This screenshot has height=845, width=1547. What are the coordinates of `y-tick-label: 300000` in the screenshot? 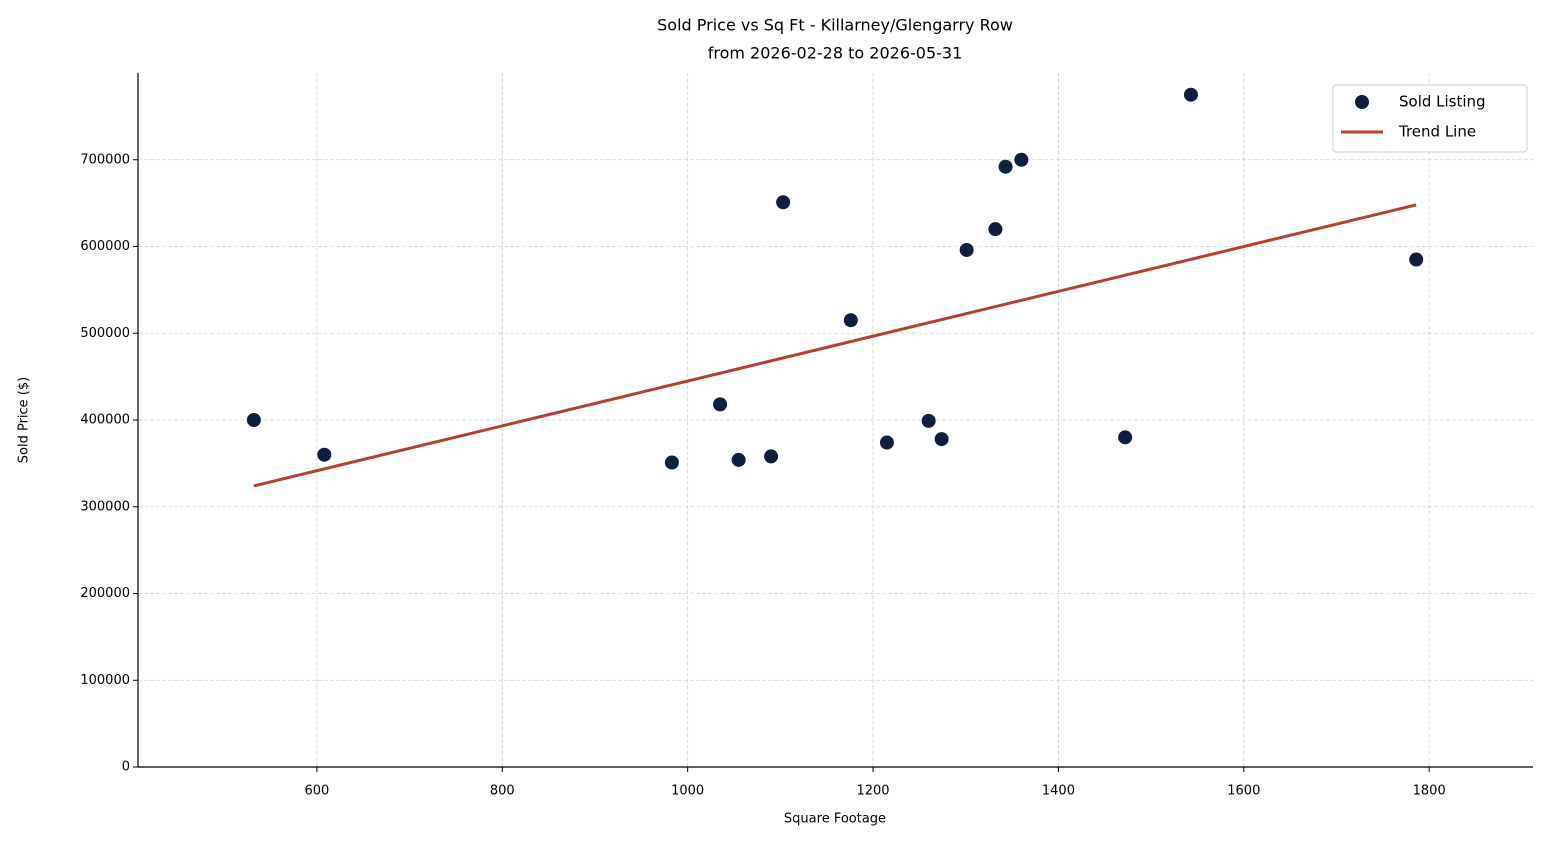 It's located at (105, 506).